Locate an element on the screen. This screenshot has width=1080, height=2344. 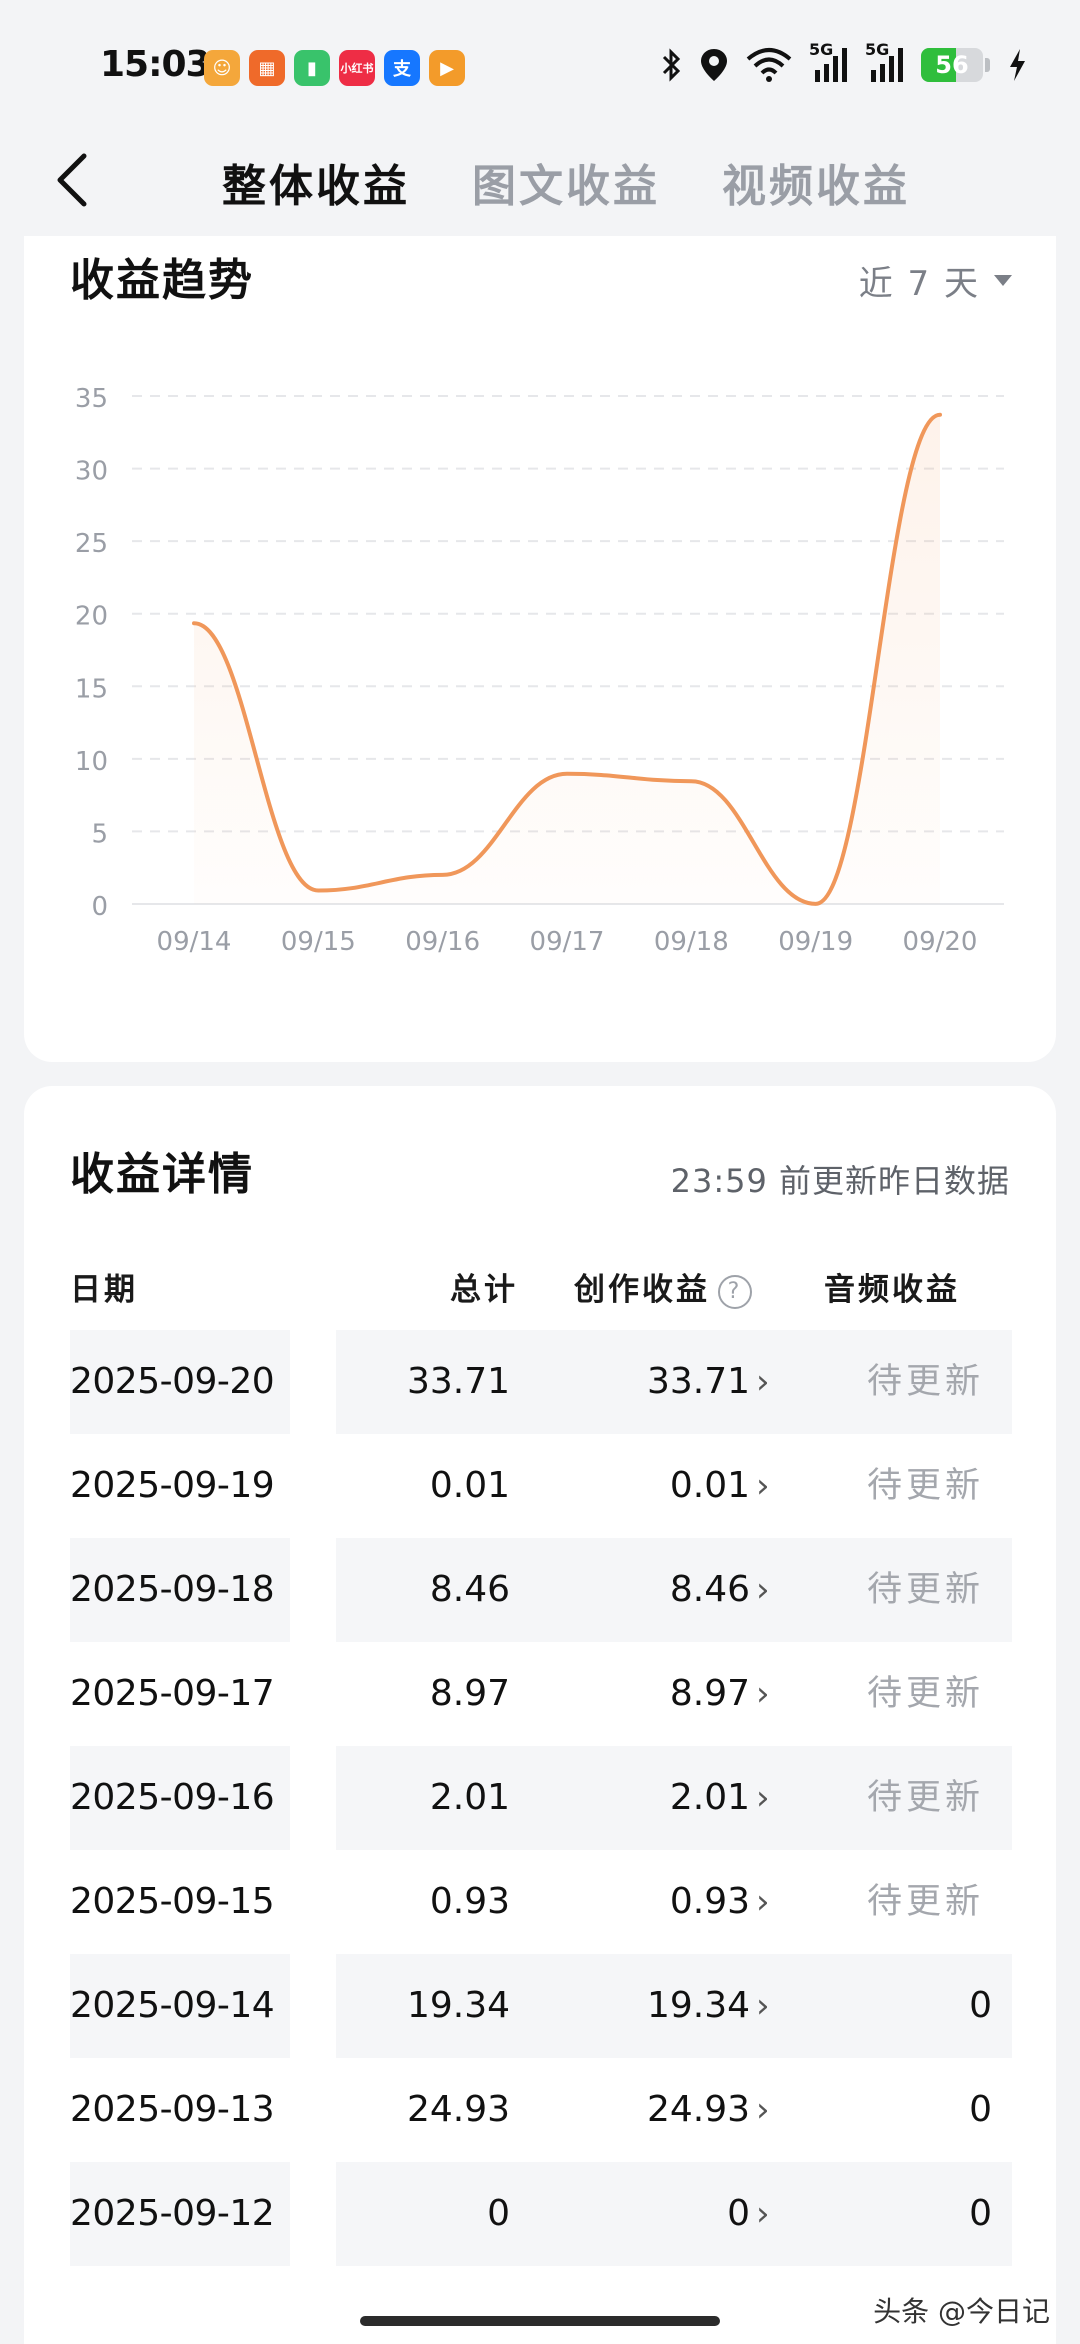
row-total: 33.71 is located at coordinates (458, 1381).